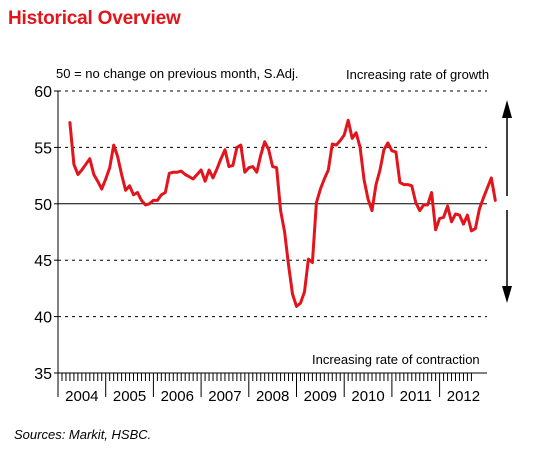 This screenshot has height=473, width=551. I want to click on x-tick-label: 2007, so click(224, 396).